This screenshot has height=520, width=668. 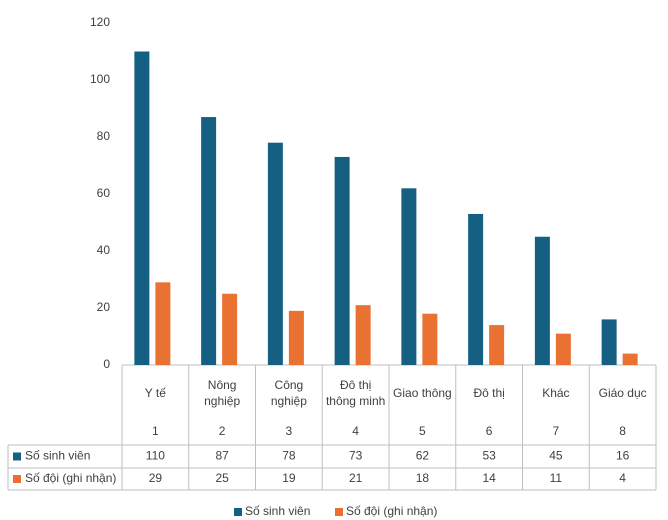 What do you see at coordinates (104, 193) in the screenshot?
I see `y-tick-label: 60` at bounding box center [104, 193].